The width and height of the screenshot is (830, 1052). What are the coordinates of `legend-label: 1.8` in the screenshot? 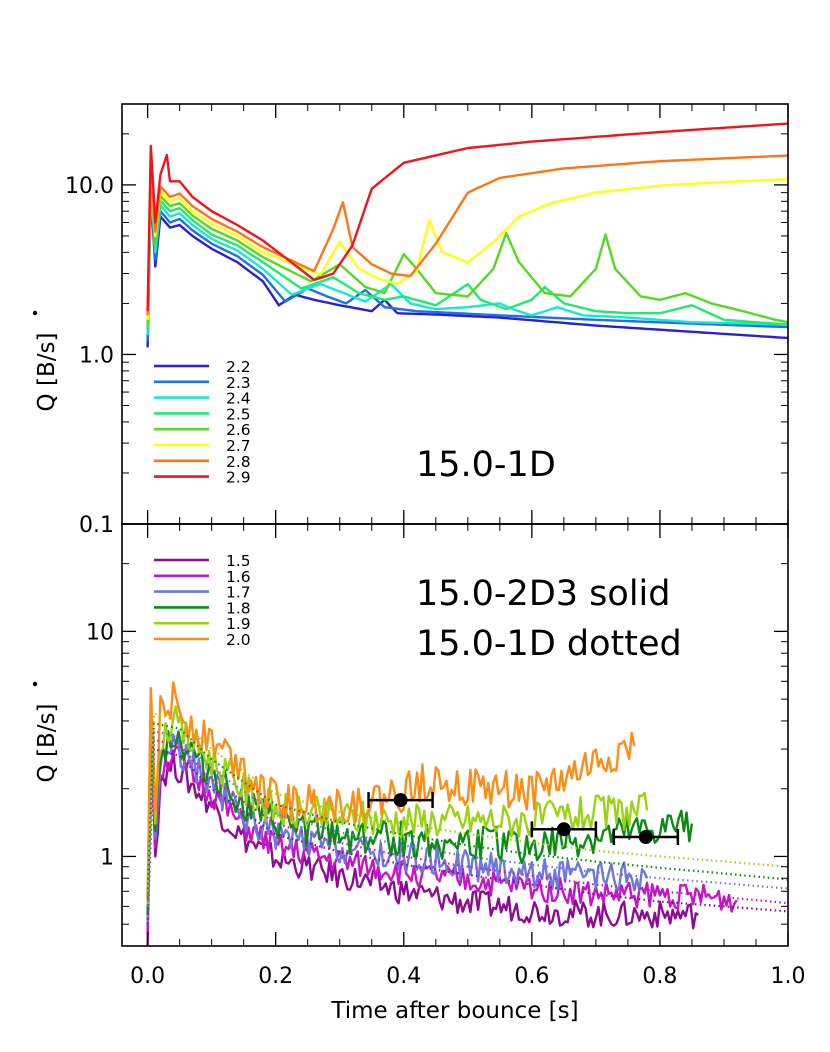 It's located at (238, 608).